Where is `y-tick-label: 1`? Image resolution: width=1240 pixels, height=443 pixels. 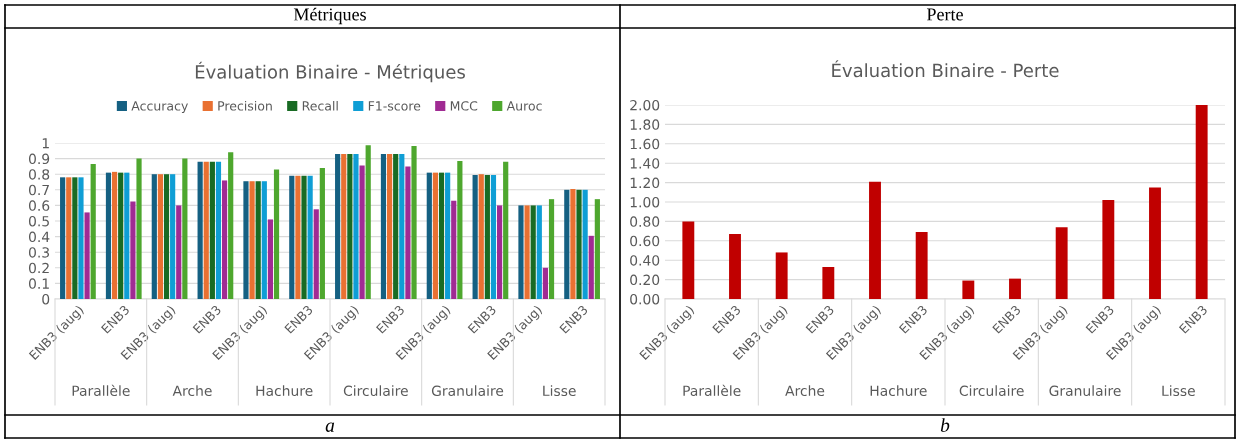
y-tick-label: 1 is located at coordinates (45, 143).